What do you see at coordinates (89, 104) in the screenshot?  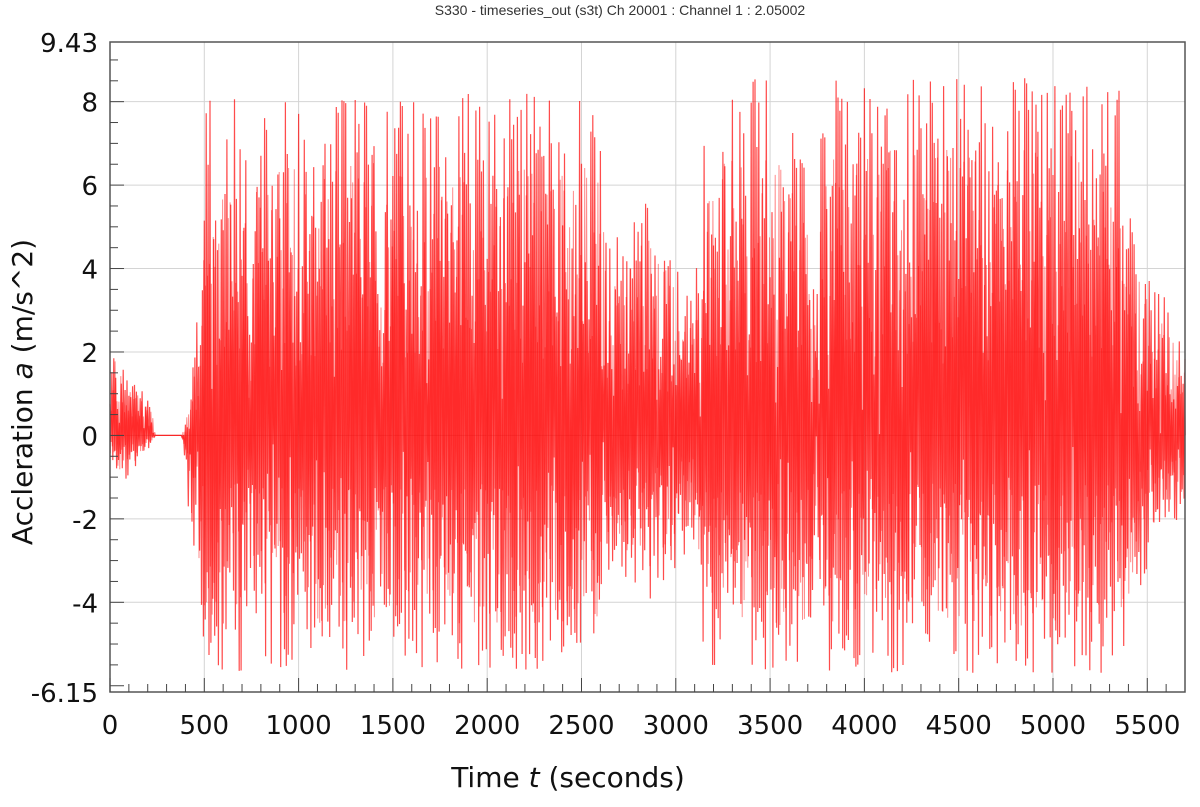 I see `y-tick-label: 8` at bounding box center [89, 104].